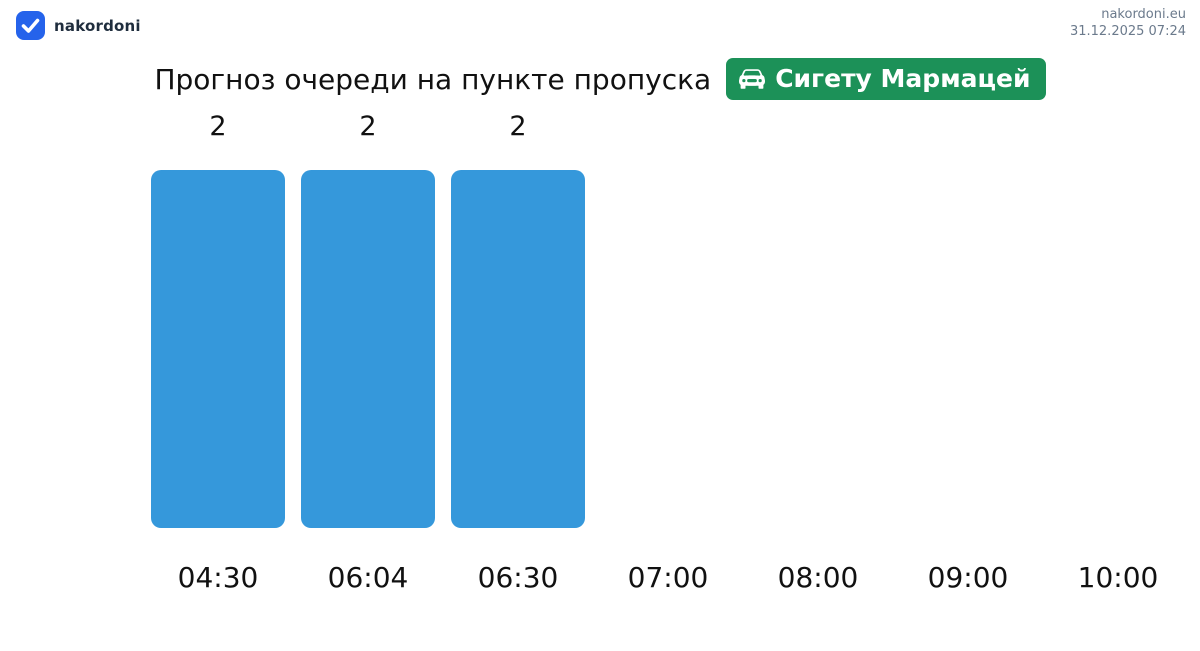 This screenshot has height=651, width=1200. Describe the element at coordinates (368, 577) in the screenshot. I see `x-tick-label: 06:04` at that location.